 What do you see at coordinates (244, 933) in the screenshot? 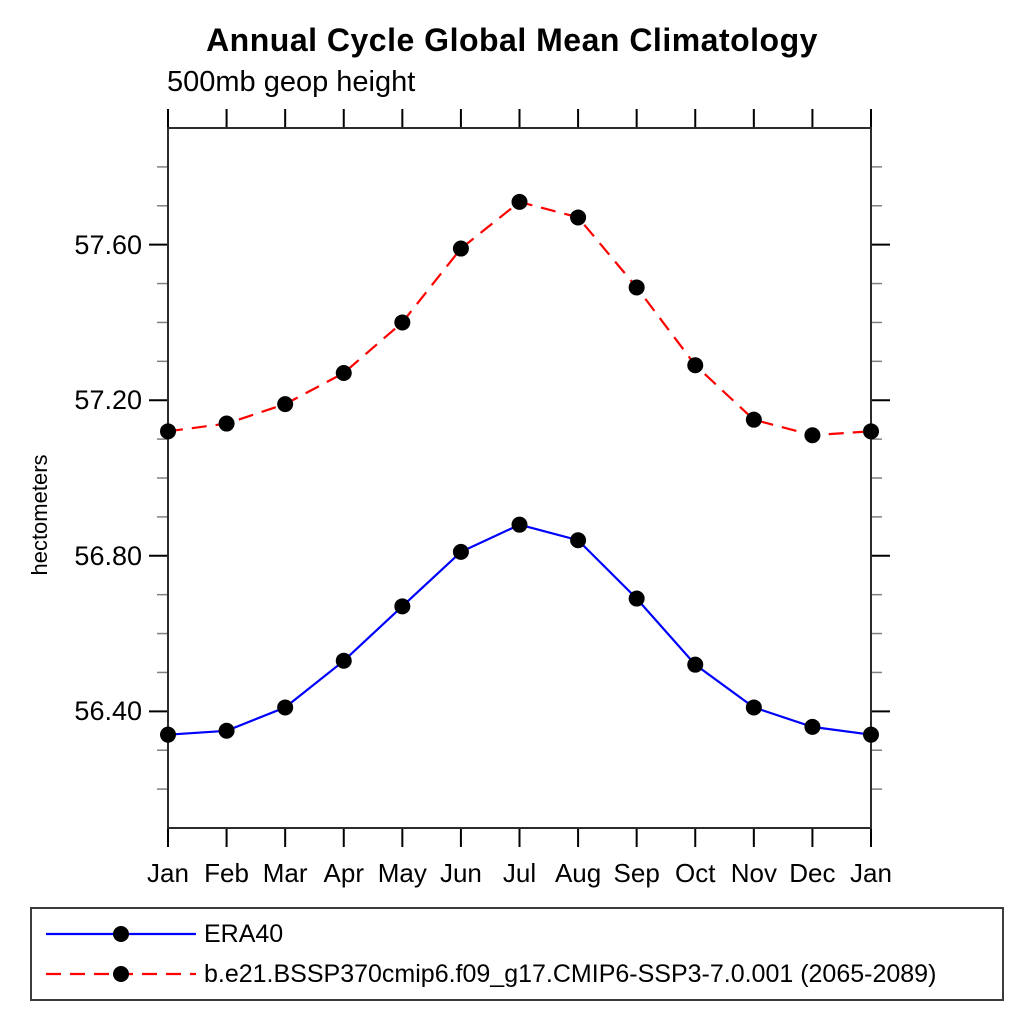
I see `legend-label-era40: ERA40` at bounding box center [244, 933].